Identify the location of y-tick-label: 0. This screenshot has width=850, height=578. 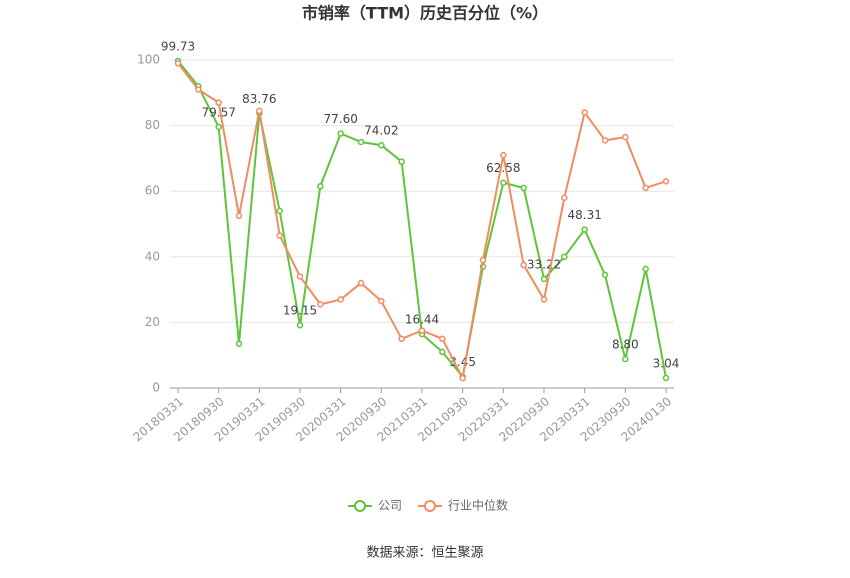
(156, 388).